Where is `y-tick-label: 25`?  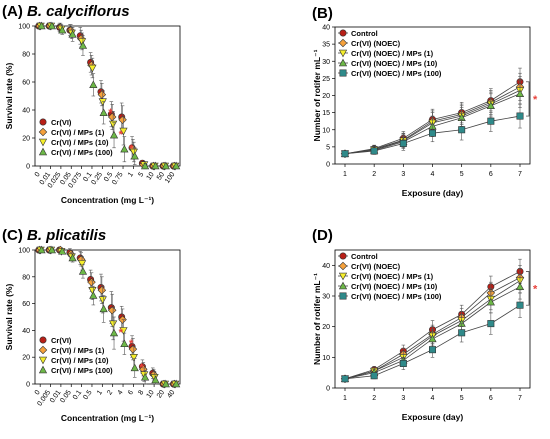 y-tick-label: 25 is located at coordinates (326, 79).